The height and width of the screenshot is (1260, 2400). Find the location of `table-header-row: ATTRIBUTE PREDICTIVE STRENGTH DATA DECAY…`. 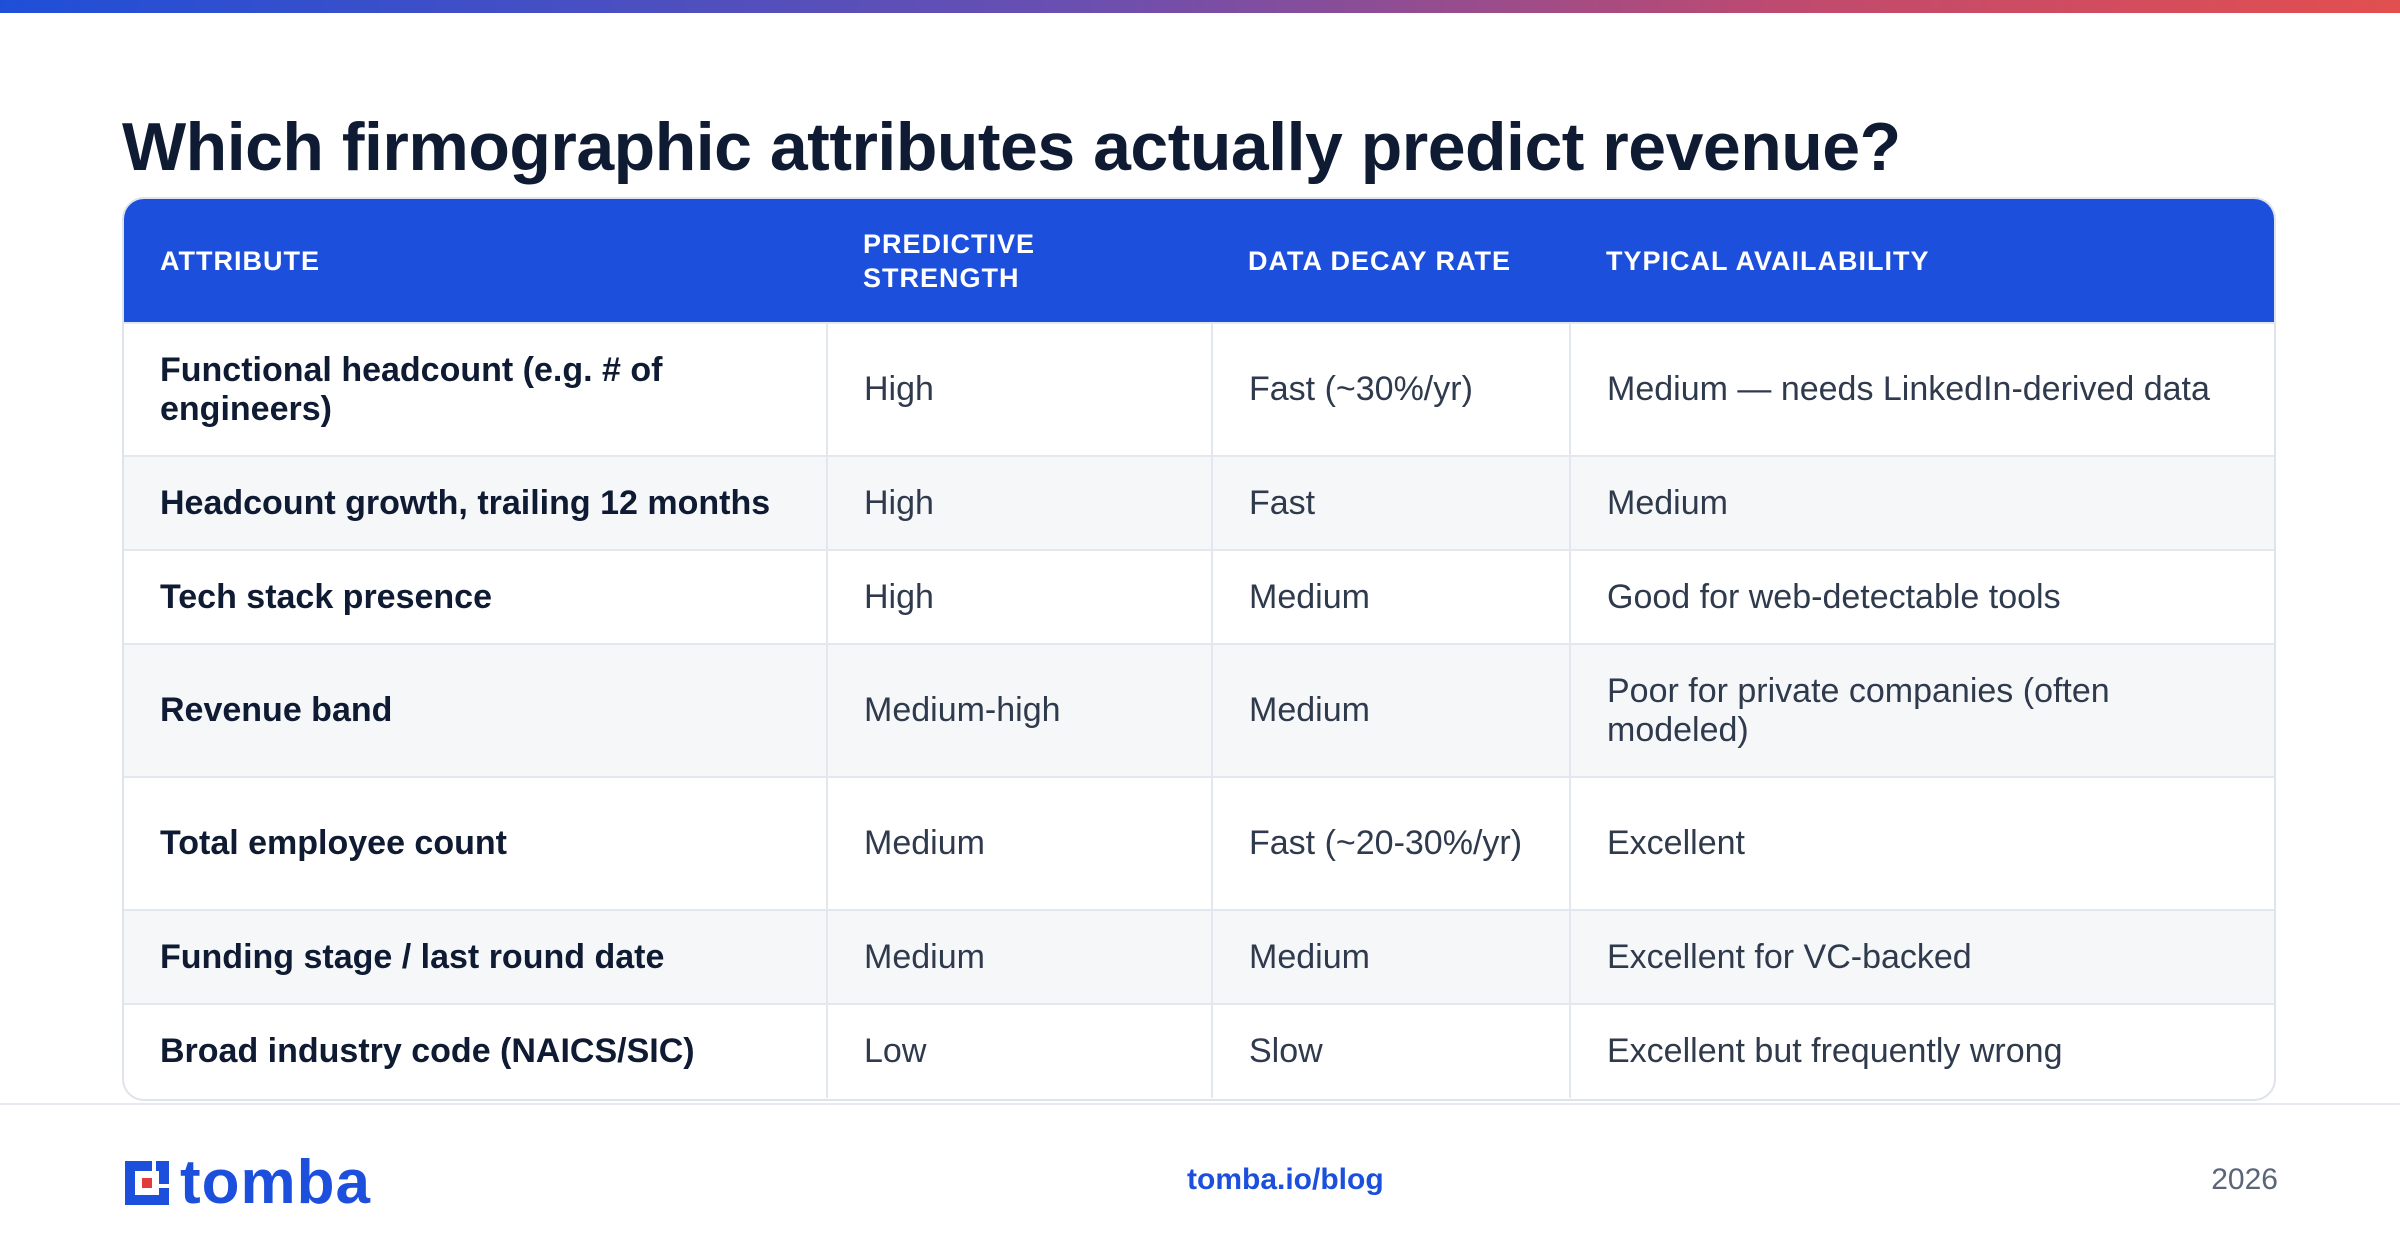

table-header-row: ATTRIBUTE PREDICTIVE STRENGTH DATA DECAY… is located at coordinates (1199, 261).